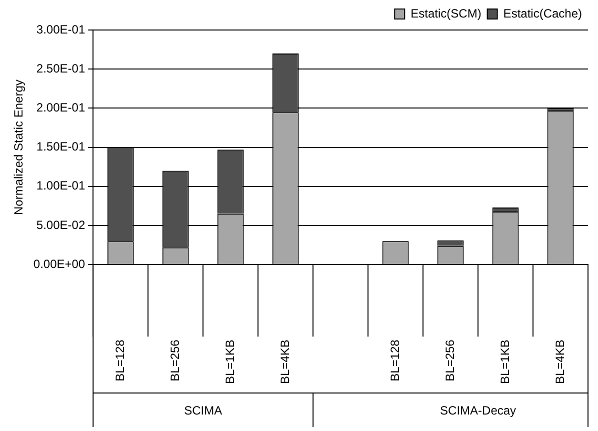 The image size is (598, 431). What do you see at coordinates (59, 263) in the screenshot?
I see `y-tick-label: 0.00E+00` at bounding box center [59, 263].